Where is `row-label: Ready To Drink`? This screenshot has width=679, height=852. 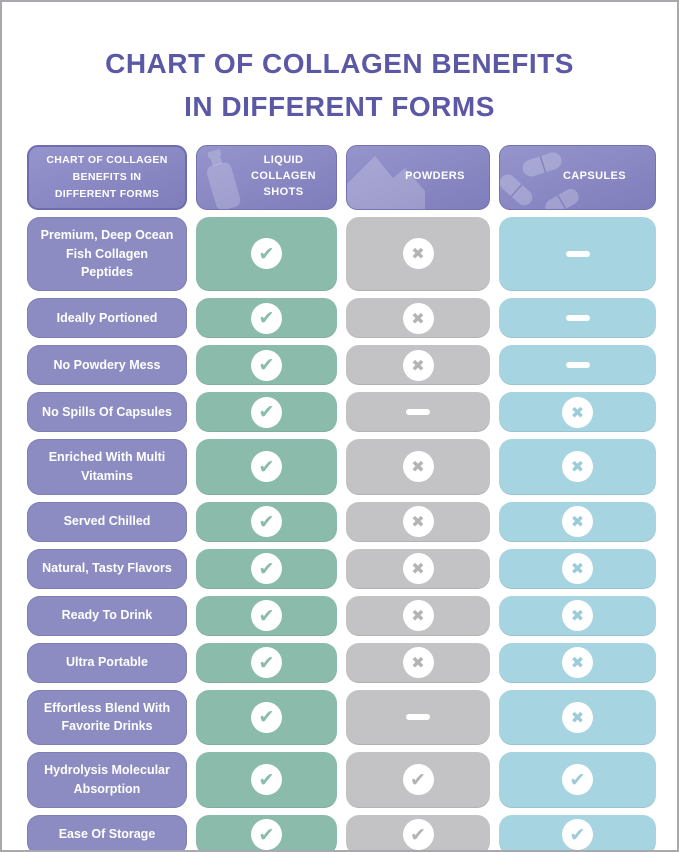
row-label: Ready To Drink is located at coordinates (107, 615).